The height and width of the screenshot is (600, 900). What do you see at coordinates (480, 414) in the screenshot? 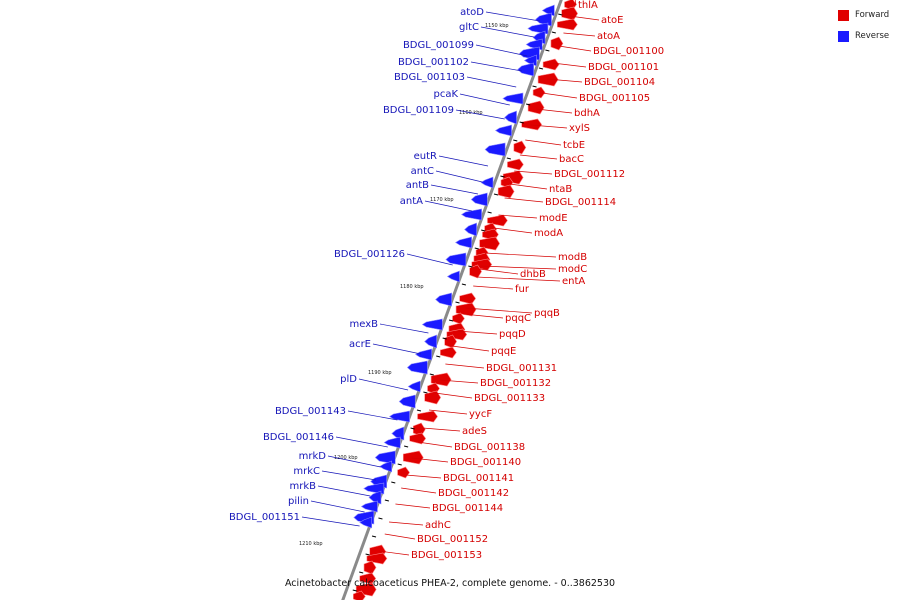
I see `gene-label-yycf: yycF` at bounding box center [480, 414].